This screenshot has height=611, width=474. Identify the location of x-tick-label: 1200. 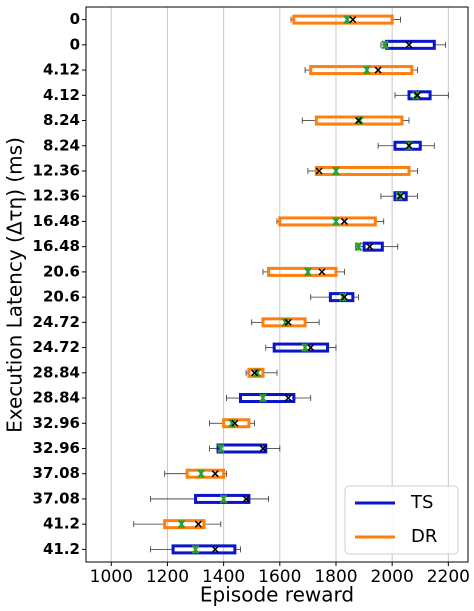
(167, 577).